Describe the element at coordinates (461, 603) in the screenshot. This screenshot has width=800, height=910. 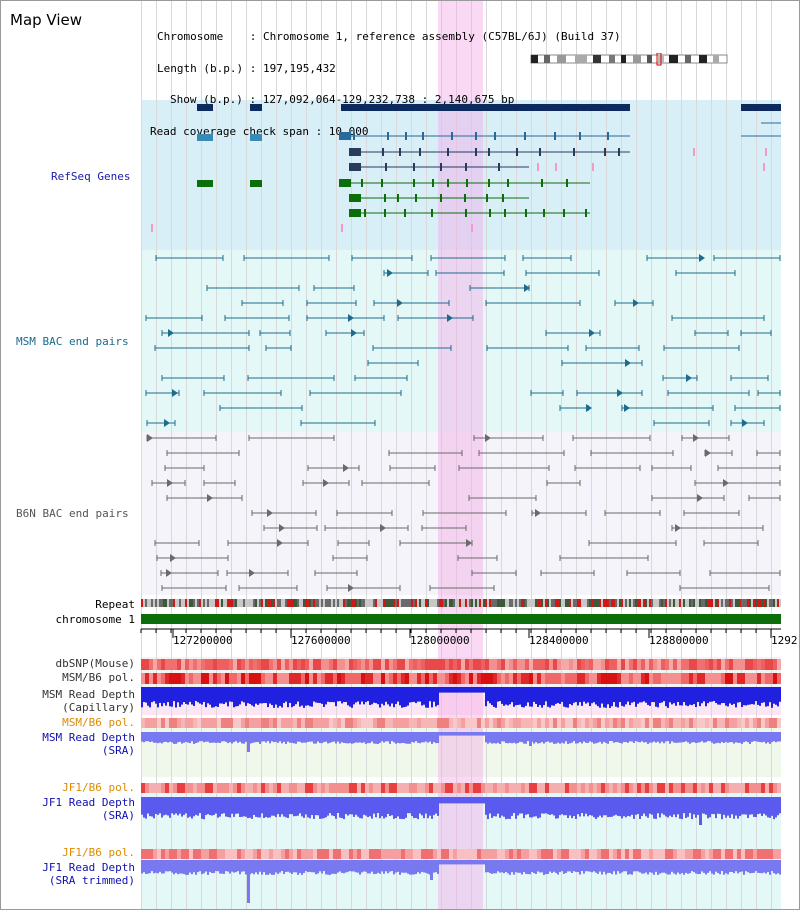
I see `repeat-track` at that location.